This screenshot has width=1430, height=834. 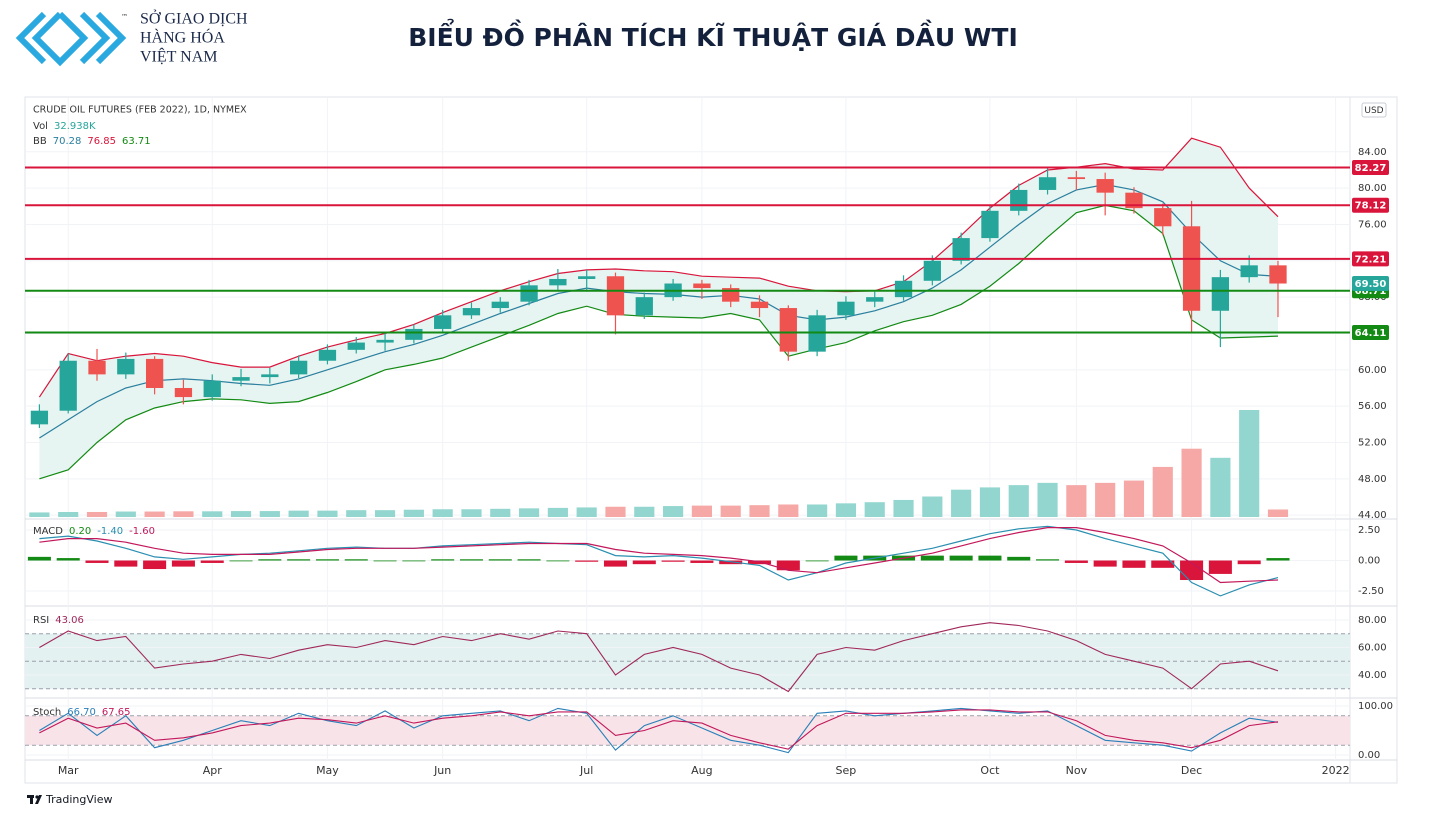 I want to click on tv-logo, so click(x=34, y=799).